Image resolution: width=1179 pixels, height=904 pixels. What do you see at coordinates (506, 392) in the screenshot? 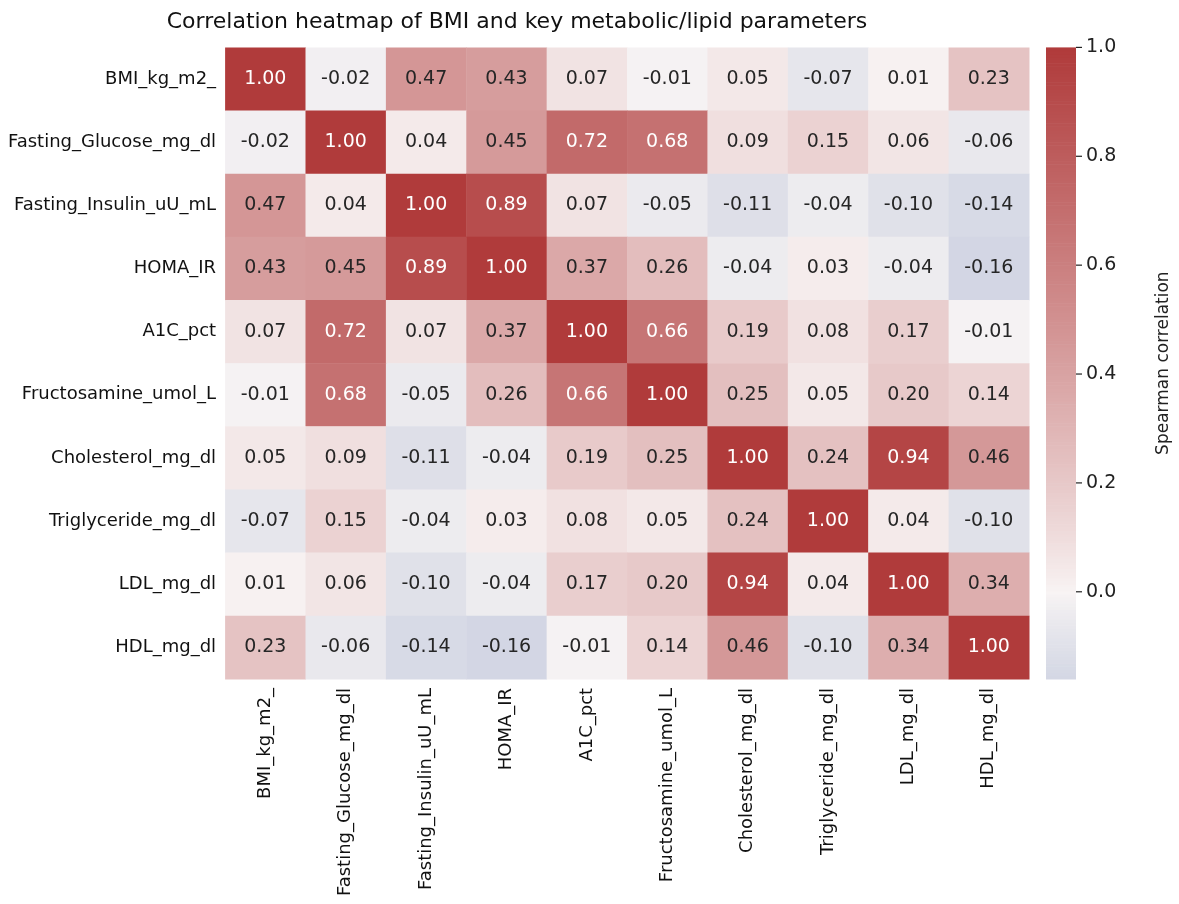
I see `data-label: 0.26` at bounding box center [506, 392].